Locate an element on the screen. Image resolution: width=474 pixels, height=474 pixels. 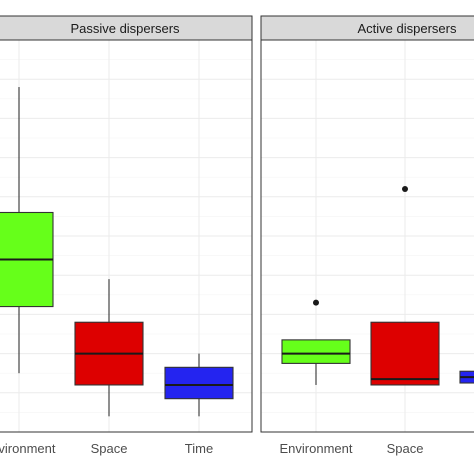
x-tick-labels: Environment Space Time is located at coordinates (106, 448).